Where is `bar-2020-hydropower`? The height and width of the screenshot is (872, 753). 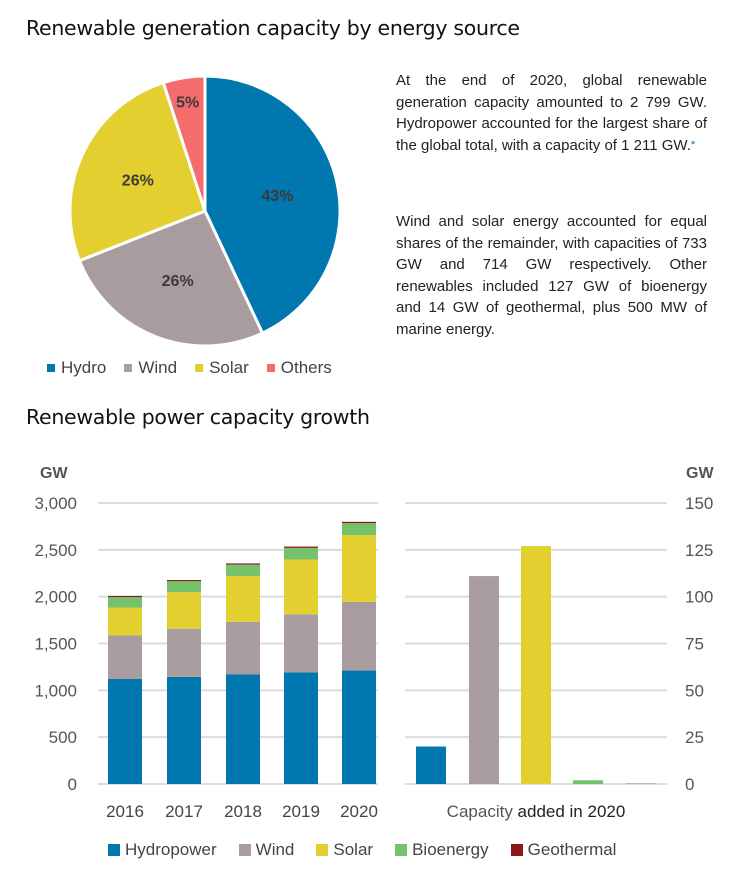
bar-2020-hydropower is located at coordinates (359, 727).